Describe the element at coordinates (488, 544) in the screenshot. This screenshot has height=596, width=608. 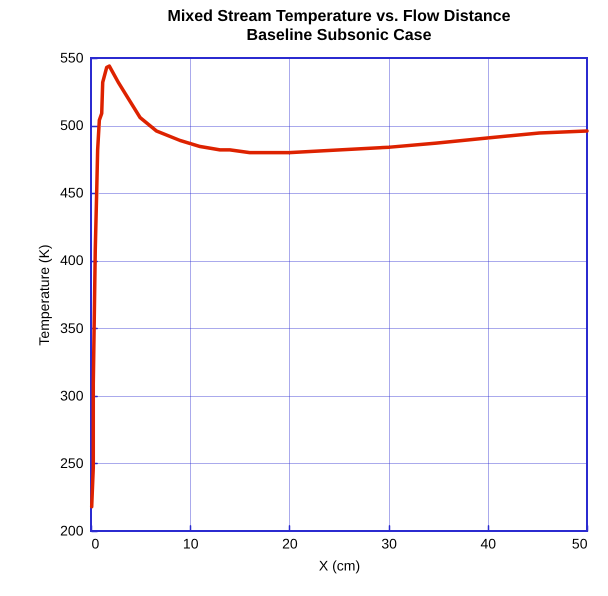
I see `x-tick-label: 40` at that location.